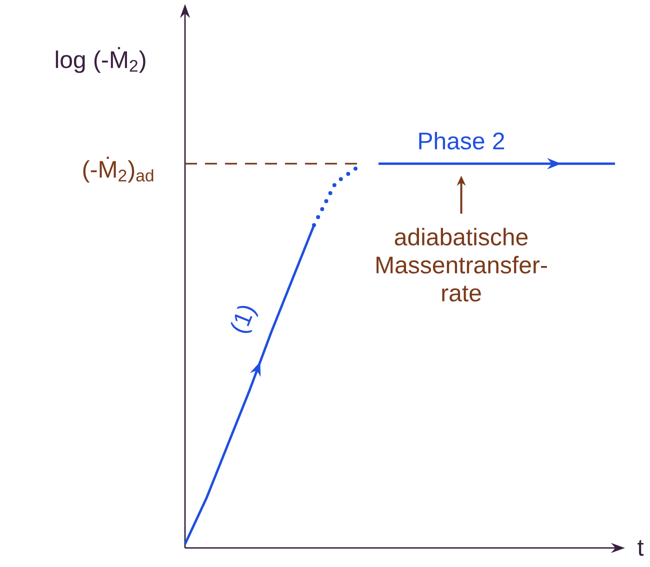  What do you see at coordinates (461, 141) in the screenshot?
I see `series-label: Phase 2` at bounding box center [461, 141].